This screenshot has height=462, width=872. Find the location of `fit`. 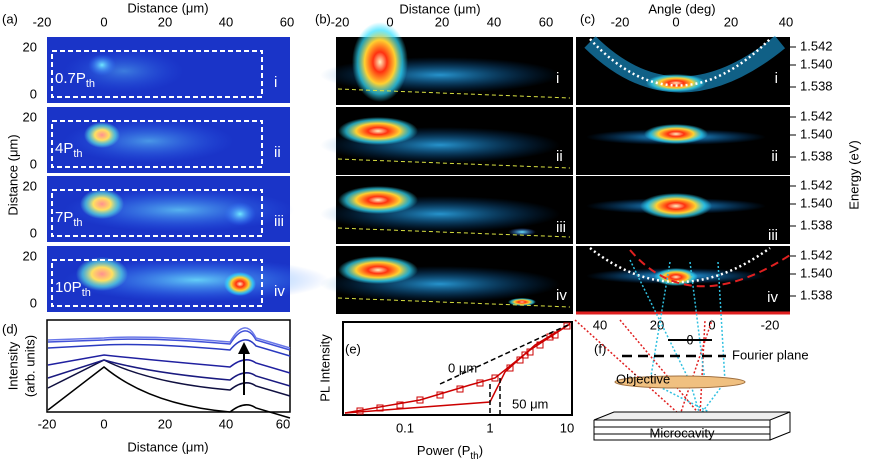

fit is located at coordinates (505, 368).